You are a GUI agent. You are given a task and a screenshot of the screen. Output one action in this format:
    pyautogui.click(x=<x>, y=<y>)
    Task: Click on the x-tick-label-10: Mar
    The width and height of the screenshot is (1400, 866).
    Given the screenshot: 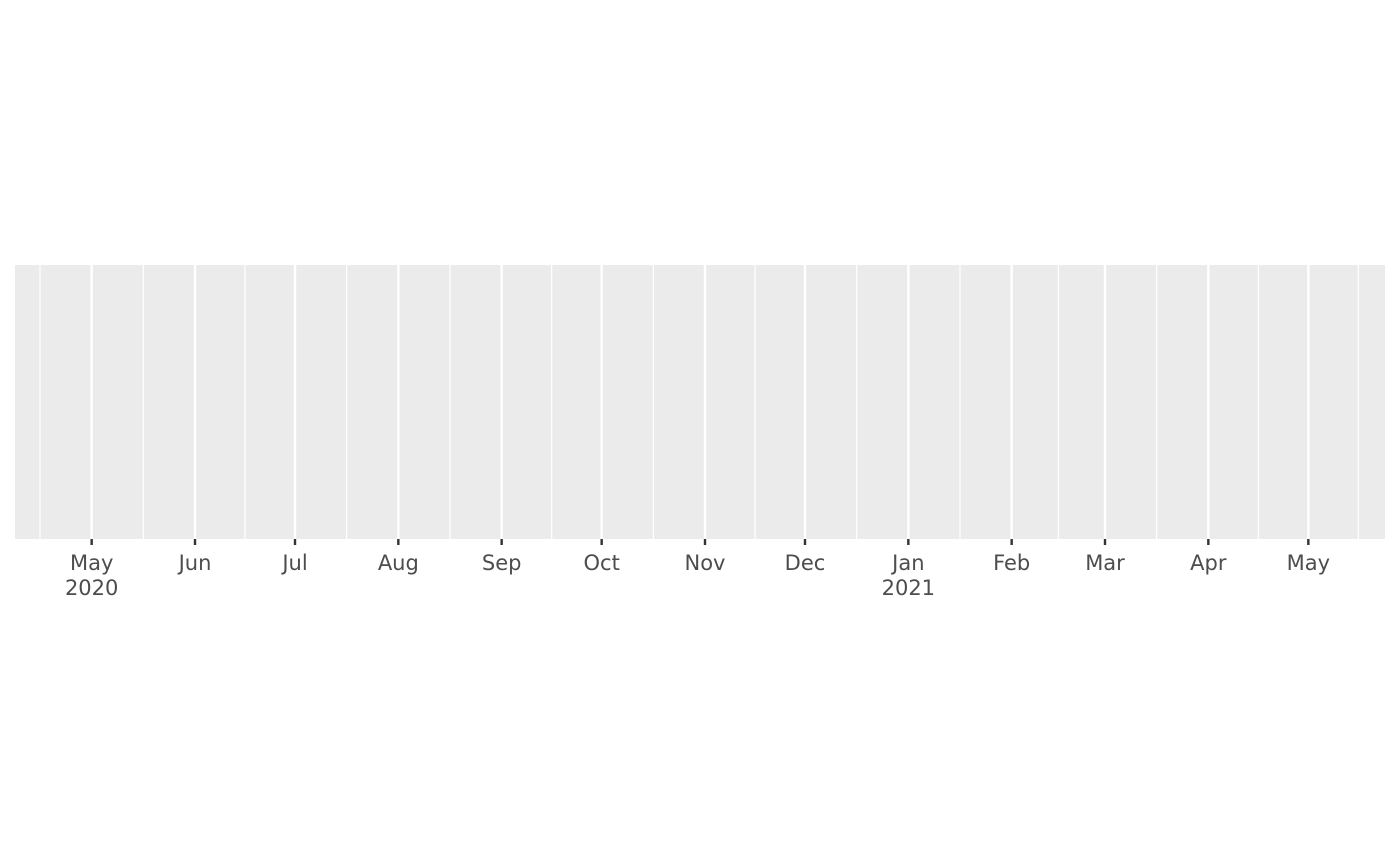 What is the action you would take?
    pyautogui.click(x=1105, y=563)
    